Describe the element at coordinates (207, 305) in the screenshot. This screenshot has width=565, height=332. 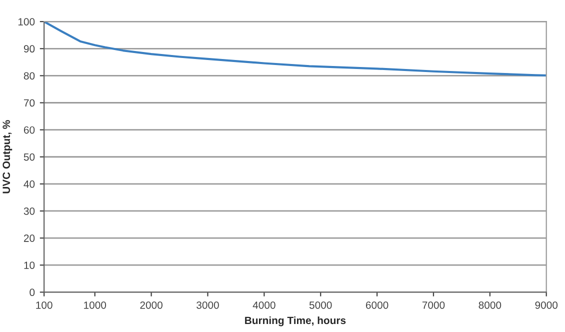
I see `x-tick-label: 3000` at that location.